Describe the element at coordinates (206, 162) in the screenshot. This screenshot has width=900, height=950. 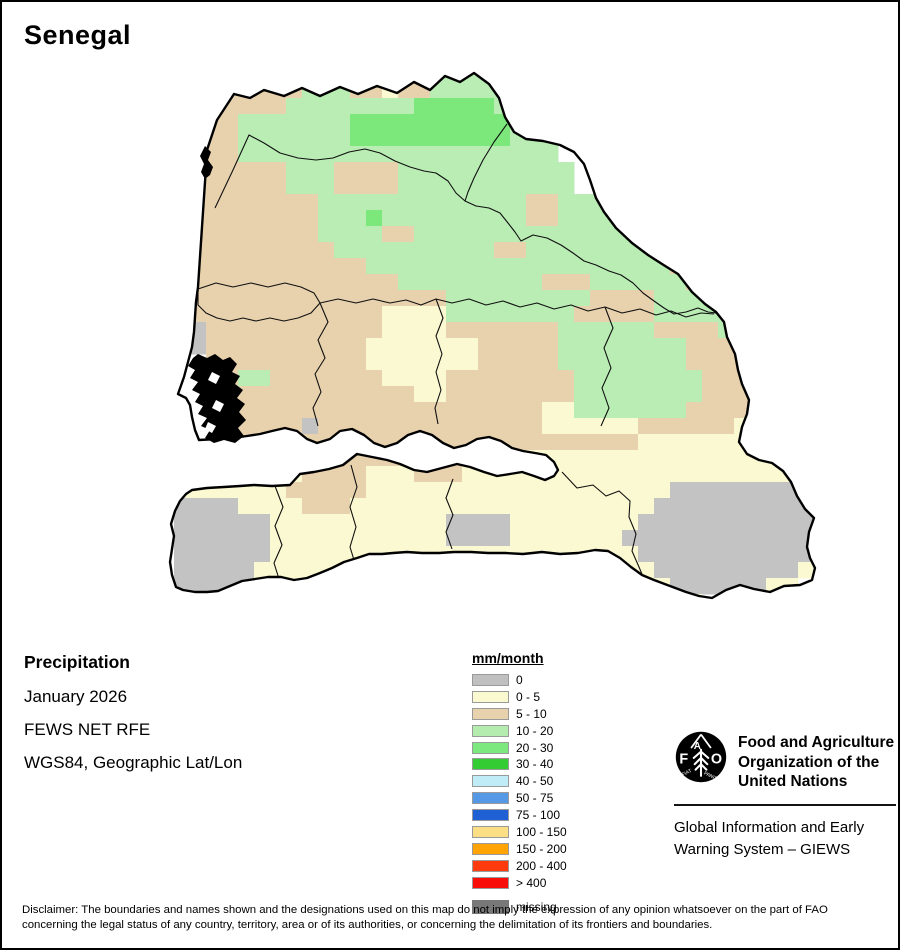
I see `saint-louis-delta` at that location.